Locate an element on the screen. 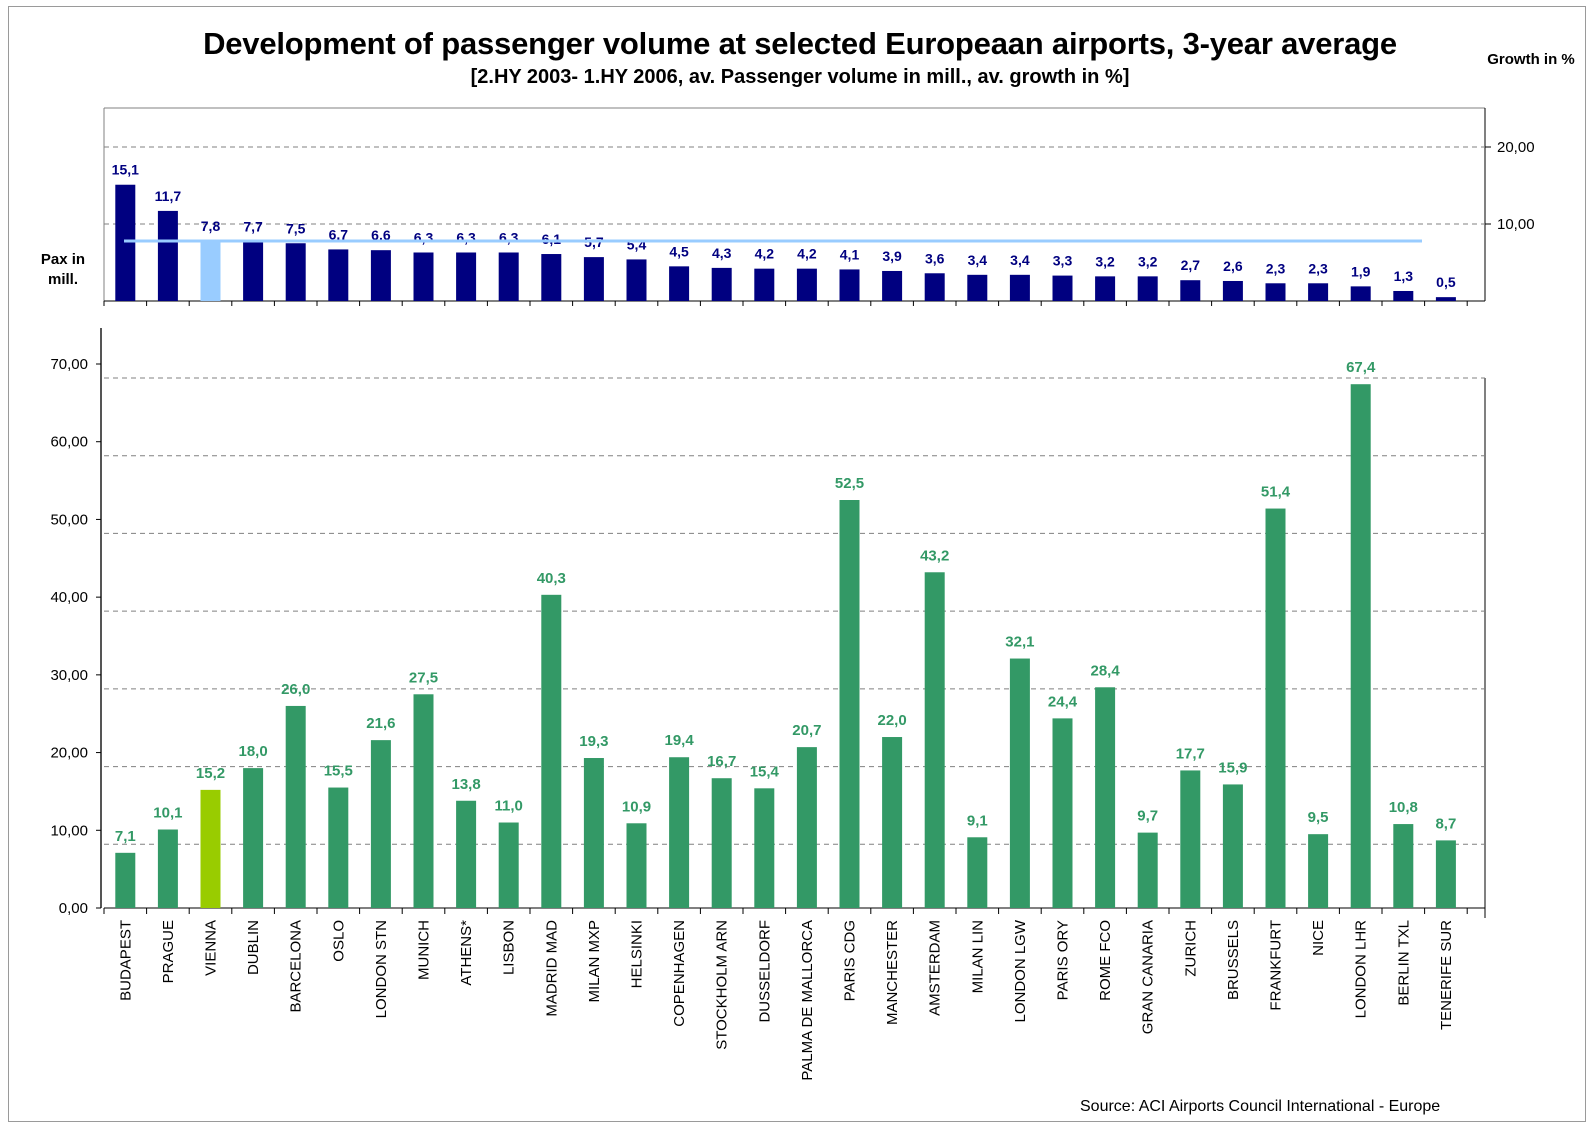 Image resolution: width=1595 pixels, height=1130 pixels. pax-tick-label: 50,00 is located at coordinates (69, 519).